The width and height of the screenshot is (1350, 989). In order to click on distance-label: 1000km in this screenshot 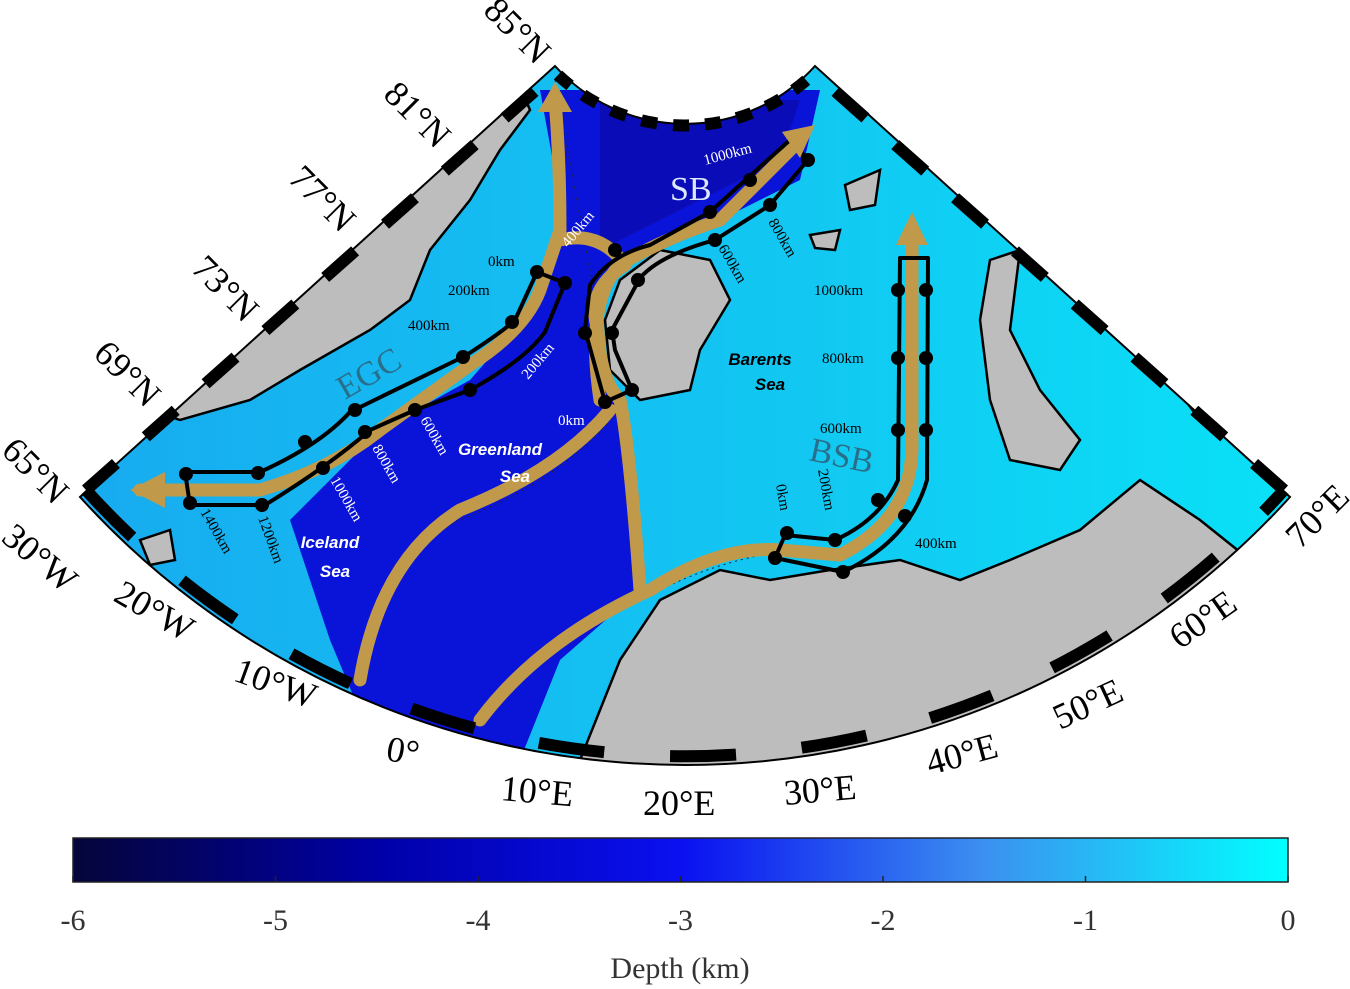, I will do `click(839, 291)`.